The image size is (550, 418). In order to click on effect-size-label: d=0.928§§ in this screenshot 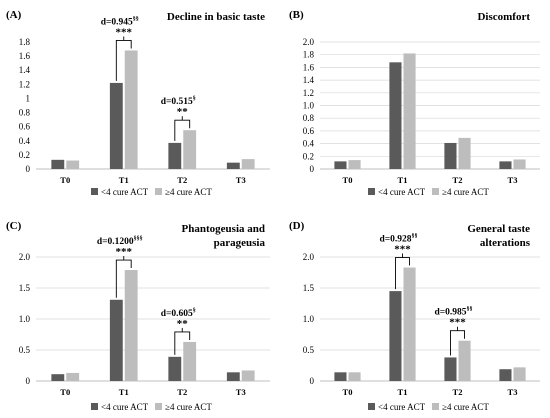, I will do `click(398, 239)`.